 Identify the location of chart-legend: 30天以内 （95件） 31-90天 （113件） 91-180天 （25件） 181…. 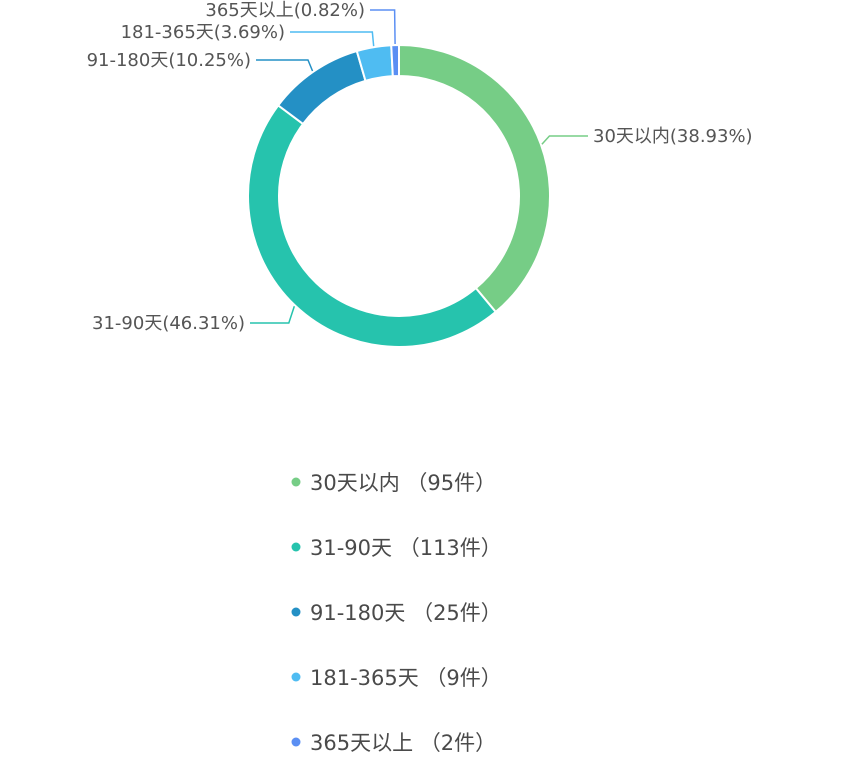
(396, 613).